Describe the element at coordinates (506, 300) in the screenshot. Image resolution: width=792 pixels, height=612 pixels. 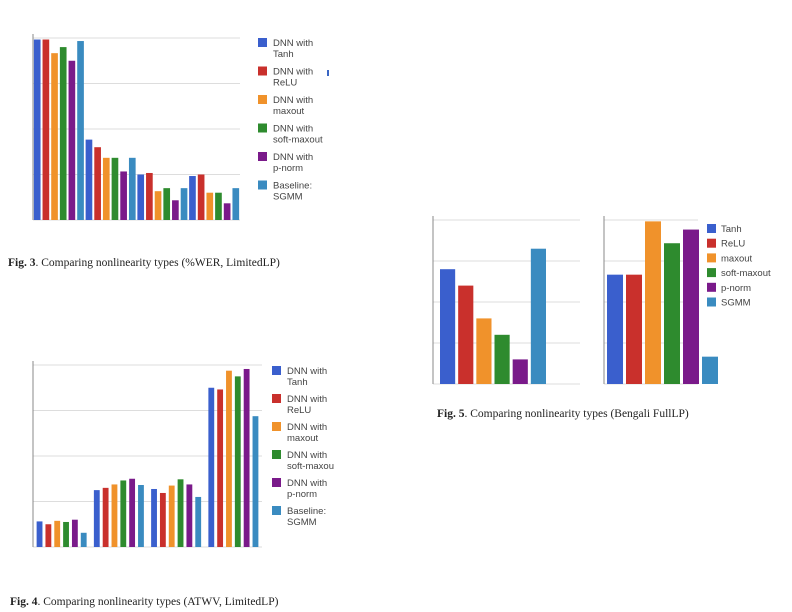
I see `chart-fig5a` at that location.